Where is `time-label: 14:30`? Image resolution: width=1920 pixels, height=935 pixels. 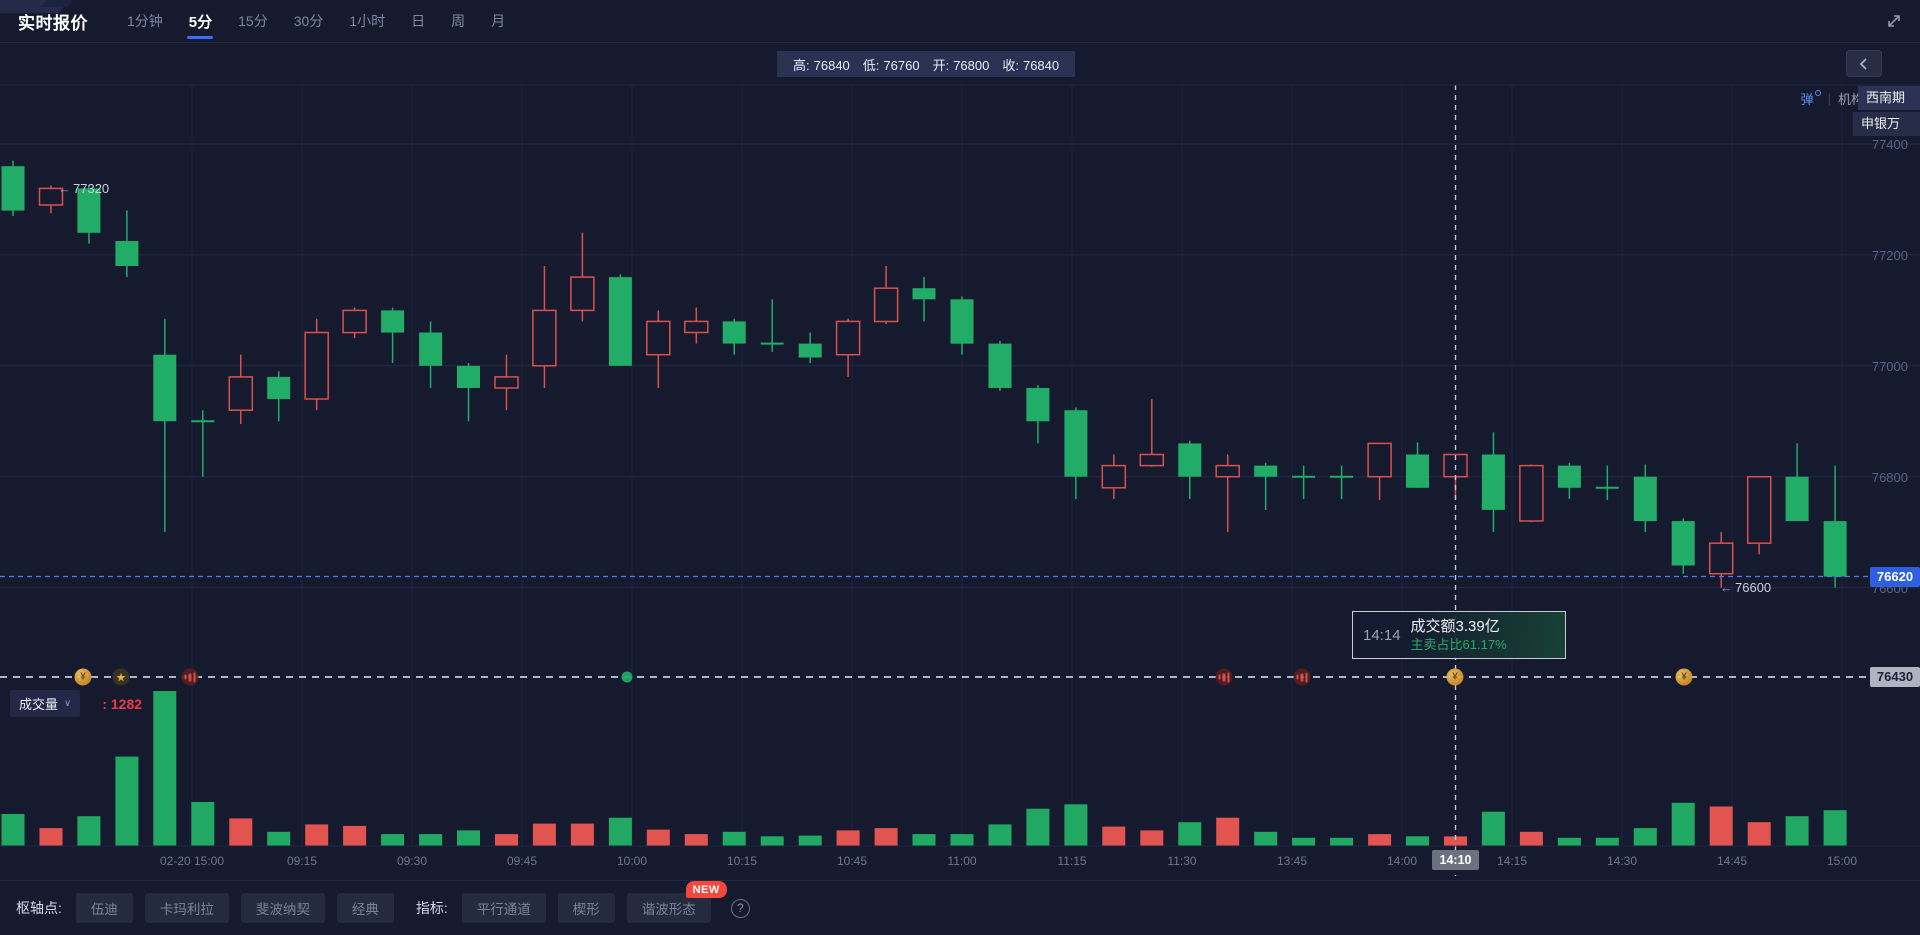
time-label: 14:30 is located at coordinates (1622, 861).